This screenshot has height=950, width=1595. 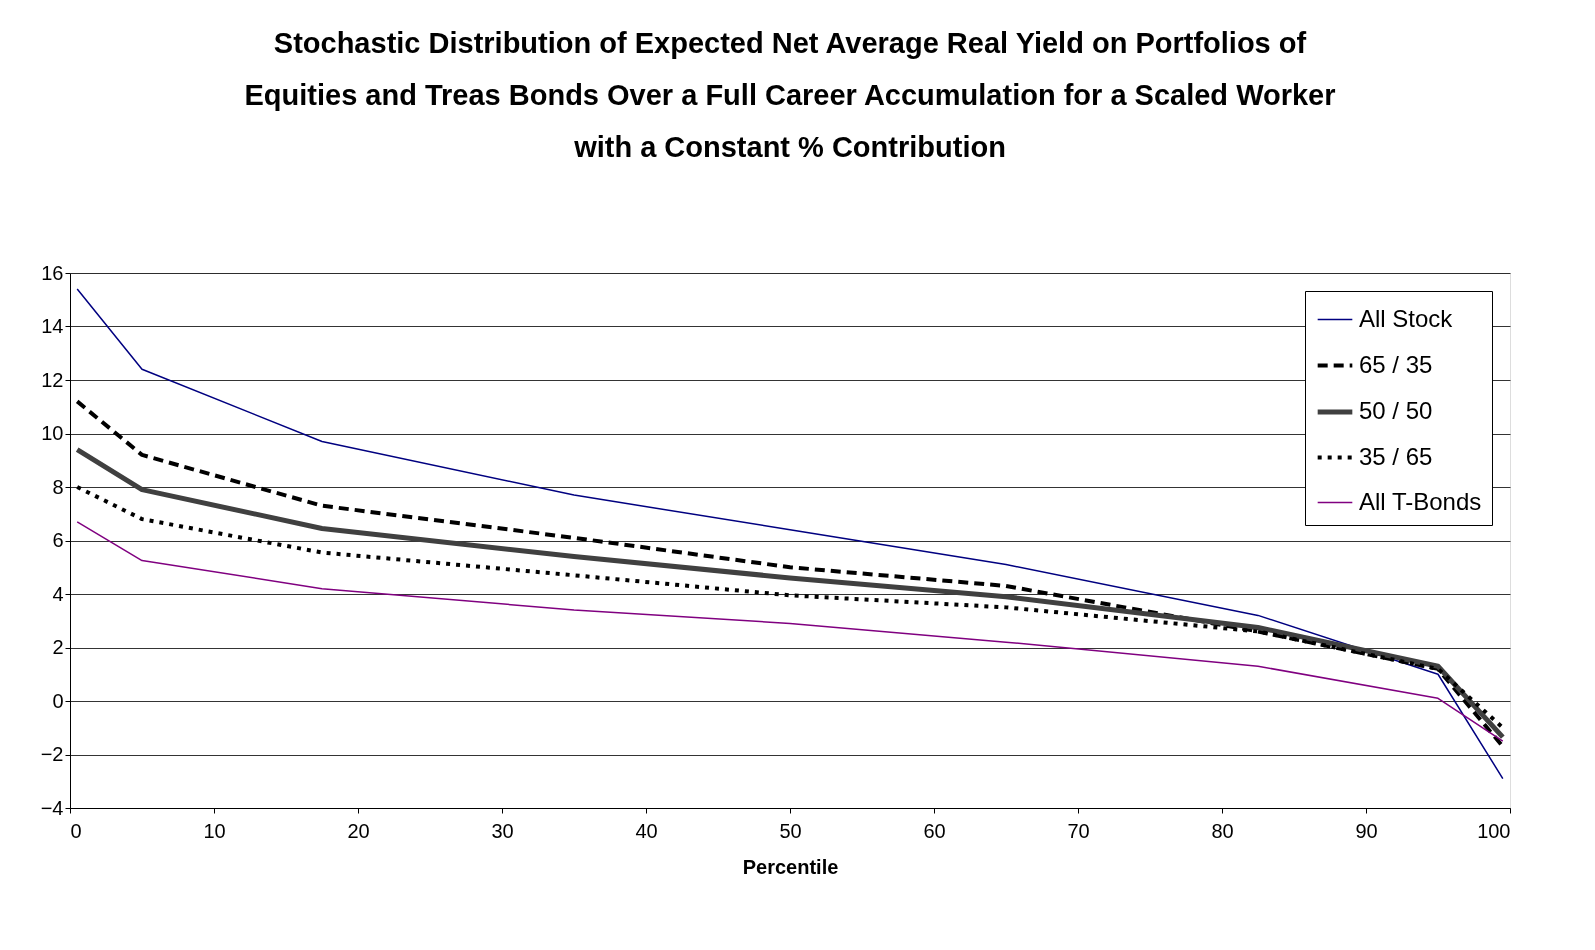 I want to click on y-tick-label: 4, so click(x=58, y=593).